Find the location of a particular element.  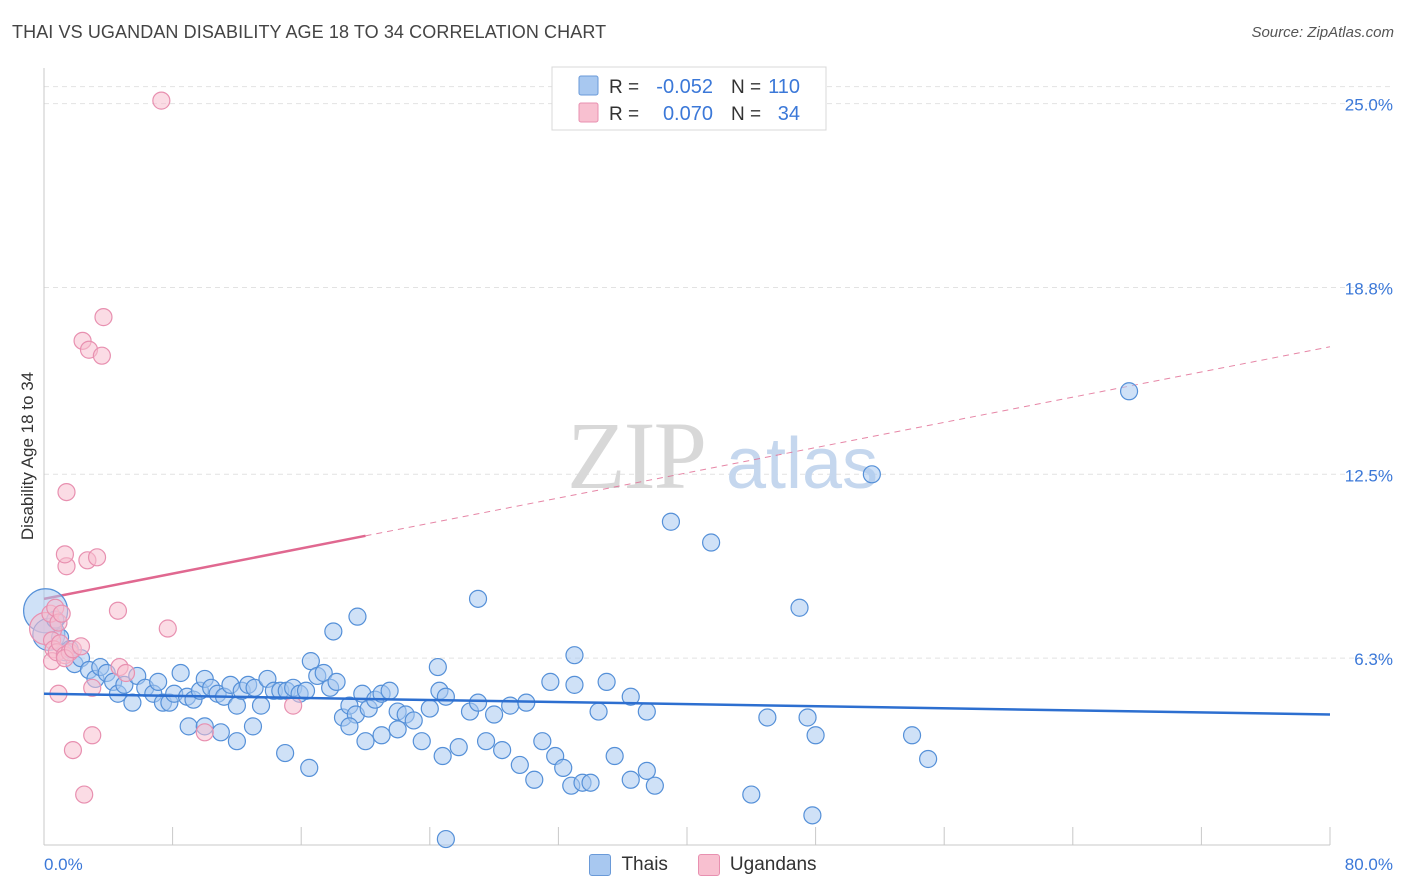

x-tick-label: 80.0% is located at coordinates (1369, 864).